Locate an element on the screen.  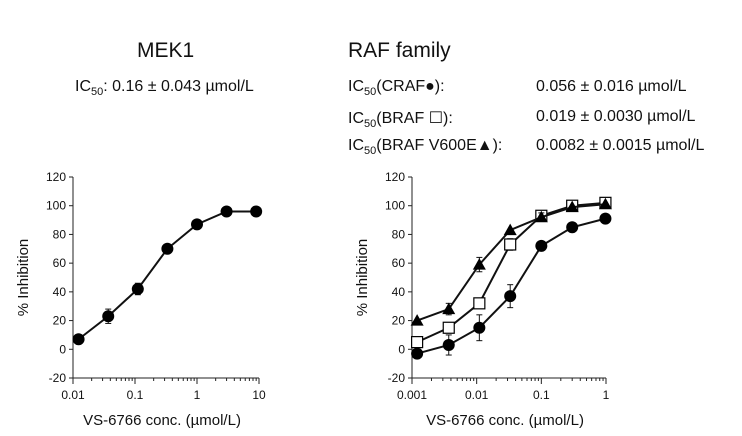
mek1-title: MEK1 is located at coordinates (166, 50).